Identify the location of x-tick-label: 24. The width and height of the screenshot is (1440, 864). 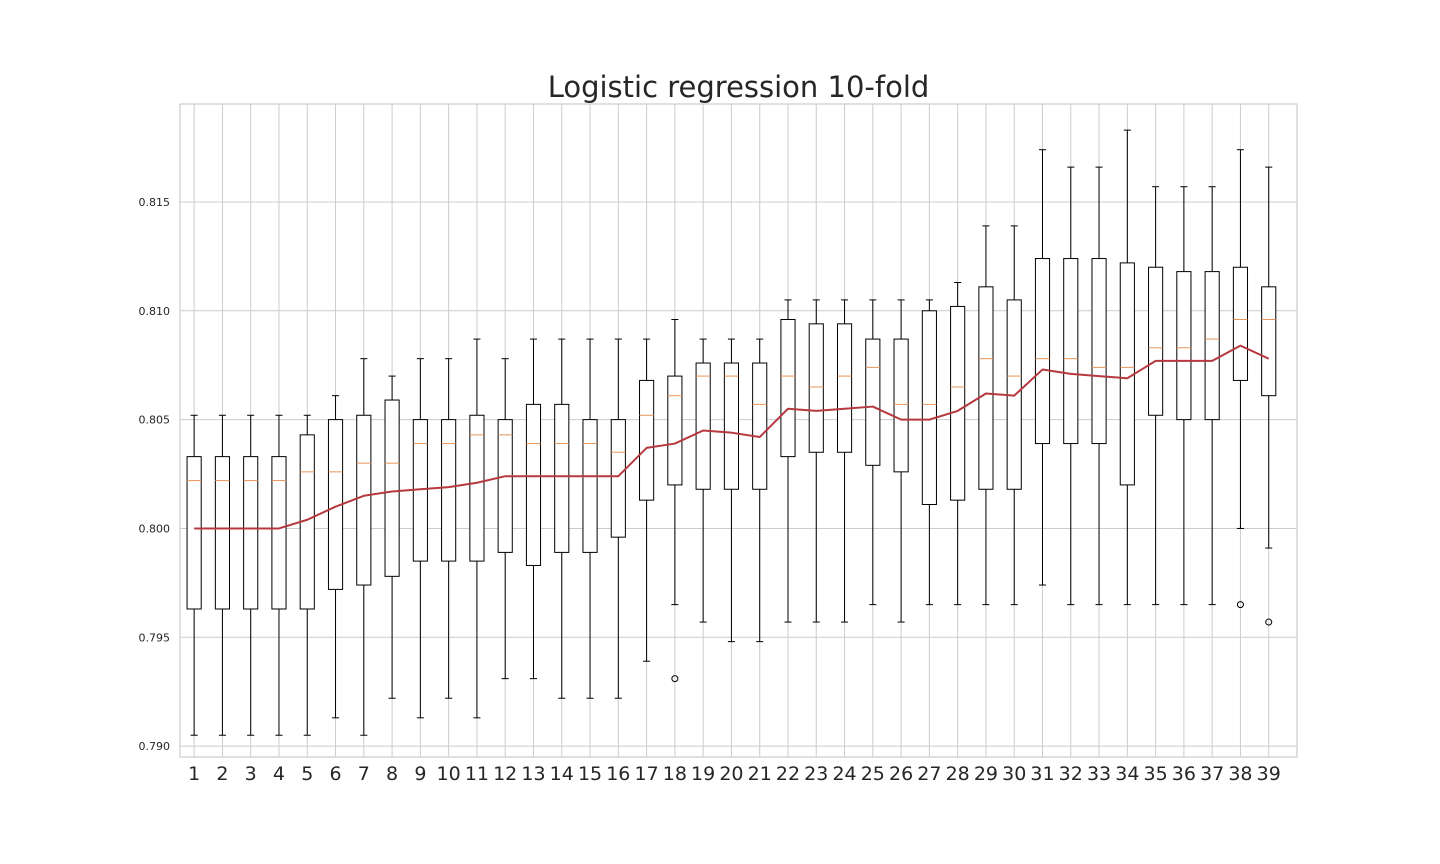
(844, 774).